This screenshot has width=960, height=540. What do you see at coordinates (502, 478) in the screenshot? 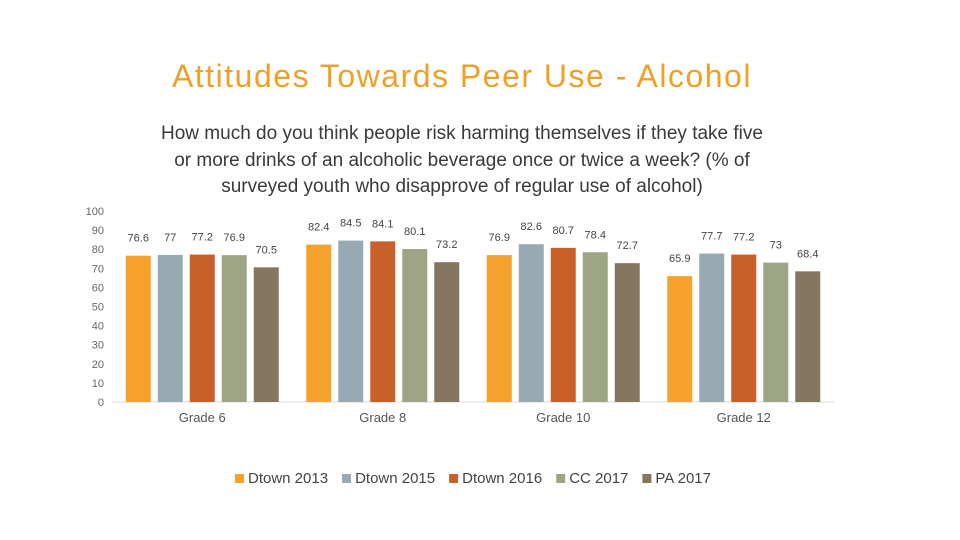
I see `legend-label: Dtown 2016` at bounding box center [502, 478].